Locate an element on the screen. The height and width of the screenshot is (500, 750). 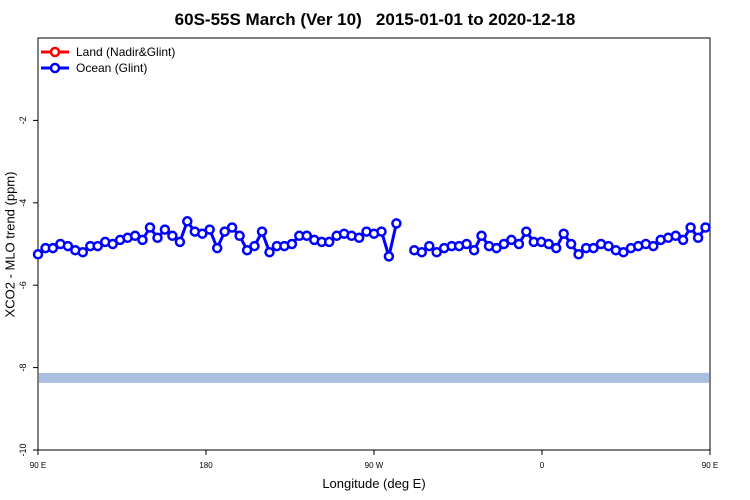
y-tick-label-4: -2 is located at coordinates (23, 120).